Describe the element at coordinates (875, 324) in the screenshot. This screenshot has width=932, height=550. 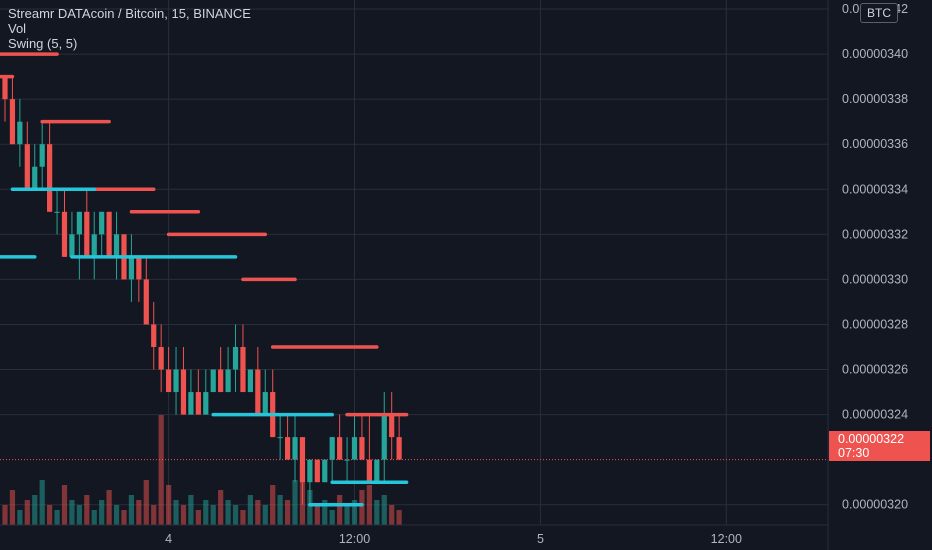
I see `price-tick-label: 0.00000328` at that location.